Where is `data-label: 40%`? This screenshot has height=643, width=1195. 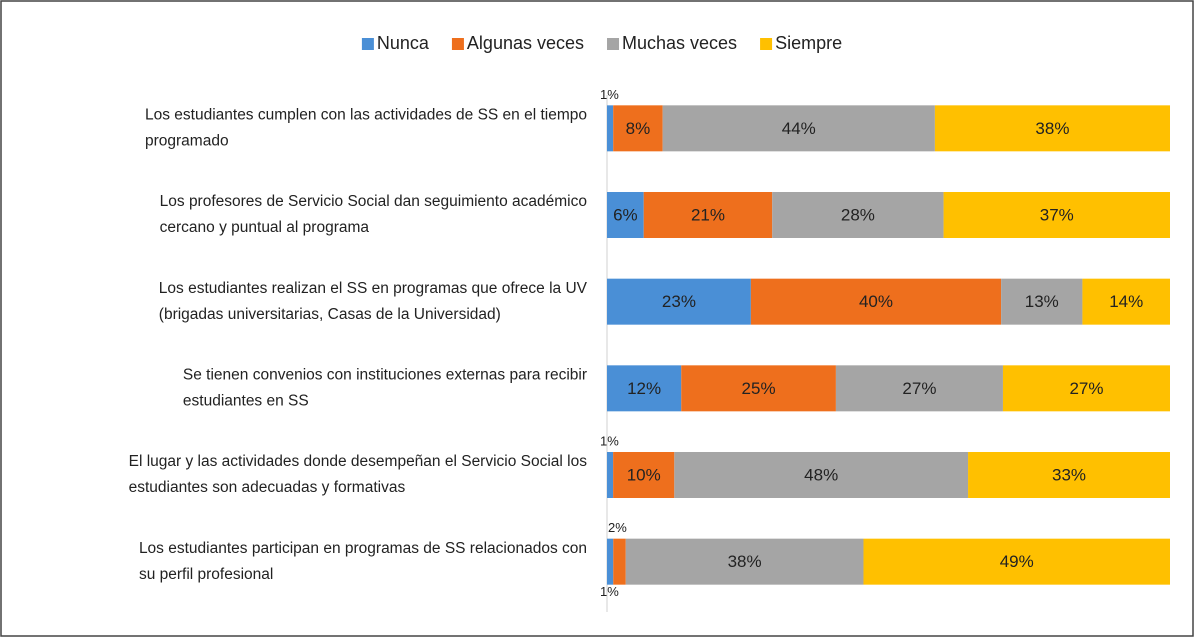 data-label: 40% is located at coordinates (876, 301).